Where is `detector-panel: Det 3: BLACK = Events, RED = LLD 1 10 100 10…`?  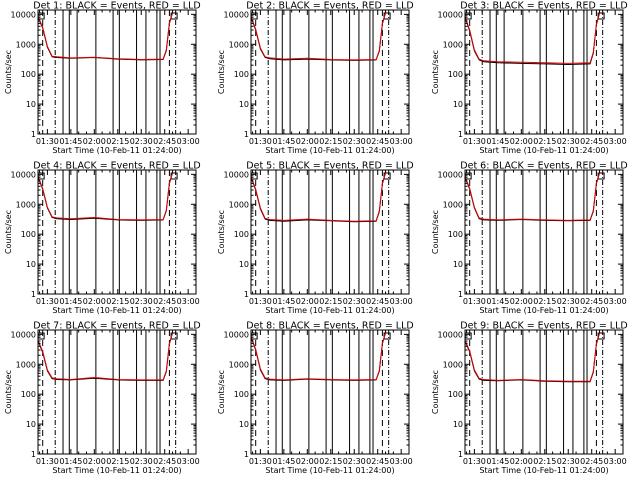
detector-panel: Det 3: BLACK = Events, RED = LLD 1 10 100 10… is located at coordinates (529, 78).